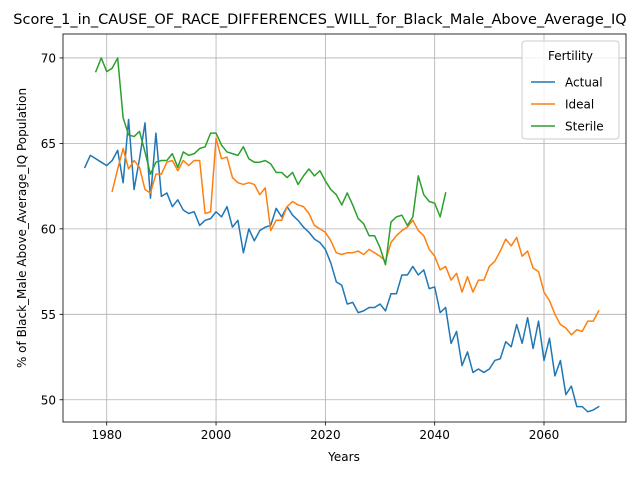 Image resolution: width=640 pixels, height=480 pixels. What do you see at coordinates (216, 435) in the screenshot?
I see `x-tick-label: 2000` at bounding box center [216, 435].